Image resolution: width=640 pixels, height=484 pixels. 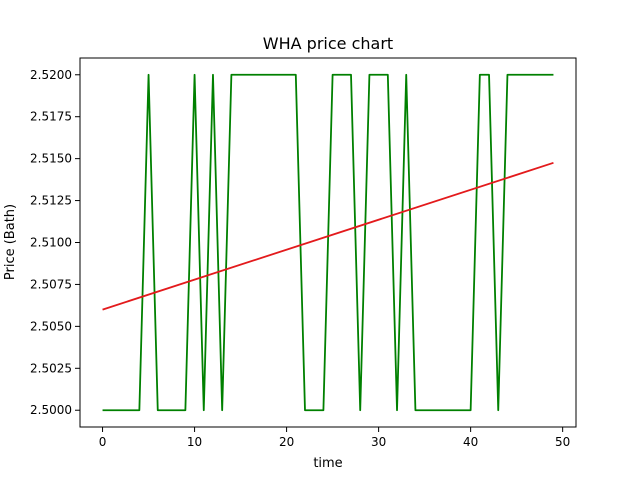 I want to click on y-tick-label: 2.5125, so click(x=51, y=201).